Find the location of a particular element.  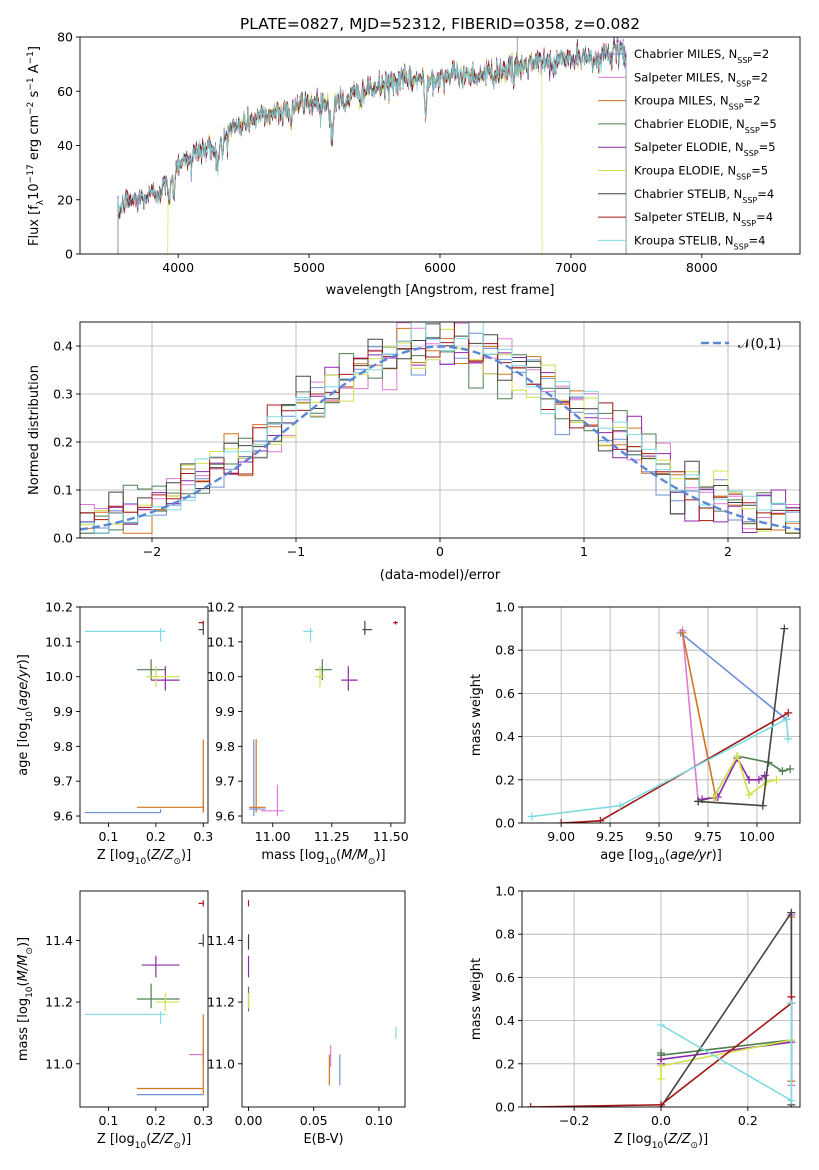

x-tick-label: 11.00 is located at coordinates (273, 836).